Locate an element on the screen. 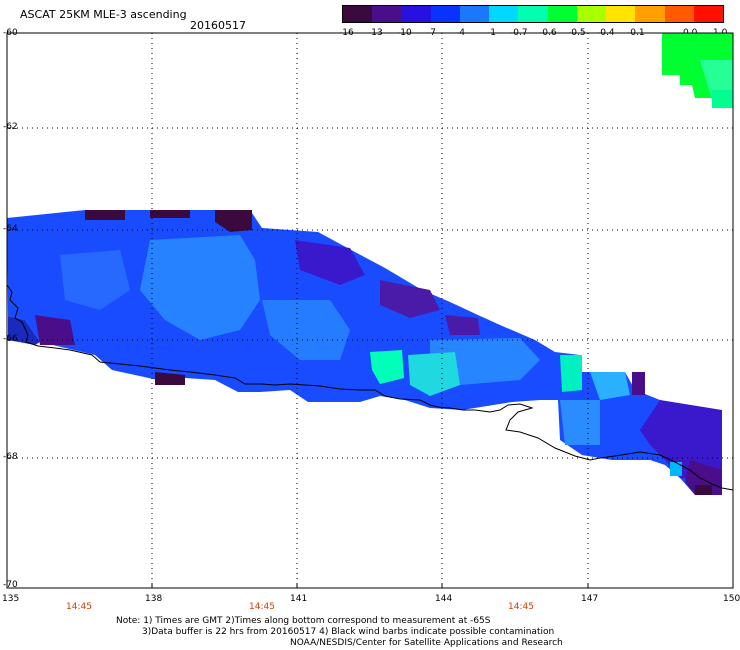 The image size is (740, 650). lon-label: 135 is located at coordinates (11, 599).